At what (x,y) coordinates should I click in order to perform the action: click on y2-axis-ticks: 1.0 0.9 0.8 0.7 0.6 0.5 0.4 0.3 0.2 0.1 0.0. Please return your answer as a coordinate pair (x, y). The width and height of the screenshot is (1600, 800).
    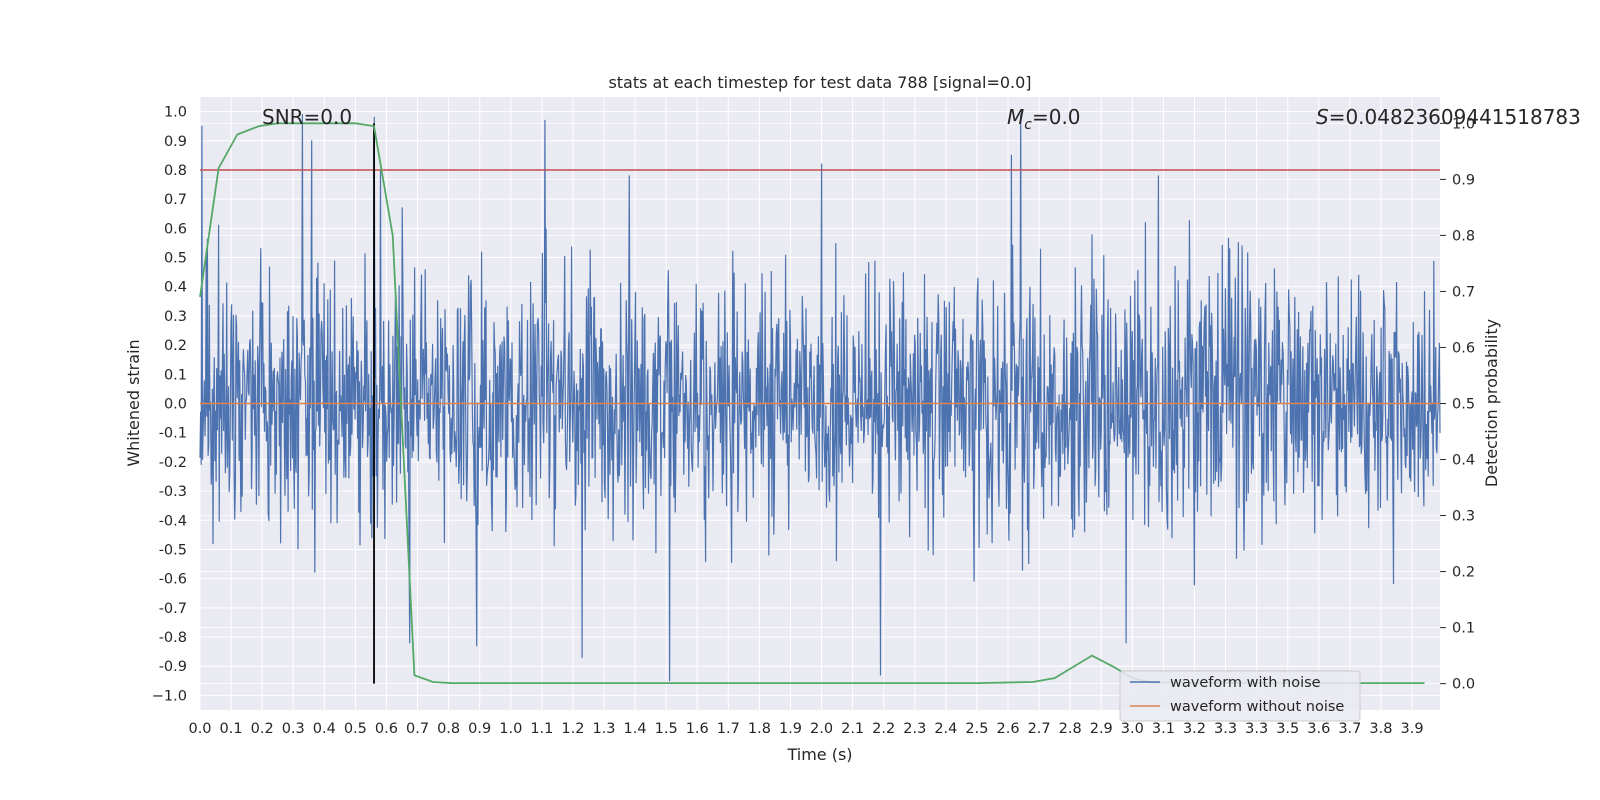
    Looking at the image, I should click on (1457, 404).